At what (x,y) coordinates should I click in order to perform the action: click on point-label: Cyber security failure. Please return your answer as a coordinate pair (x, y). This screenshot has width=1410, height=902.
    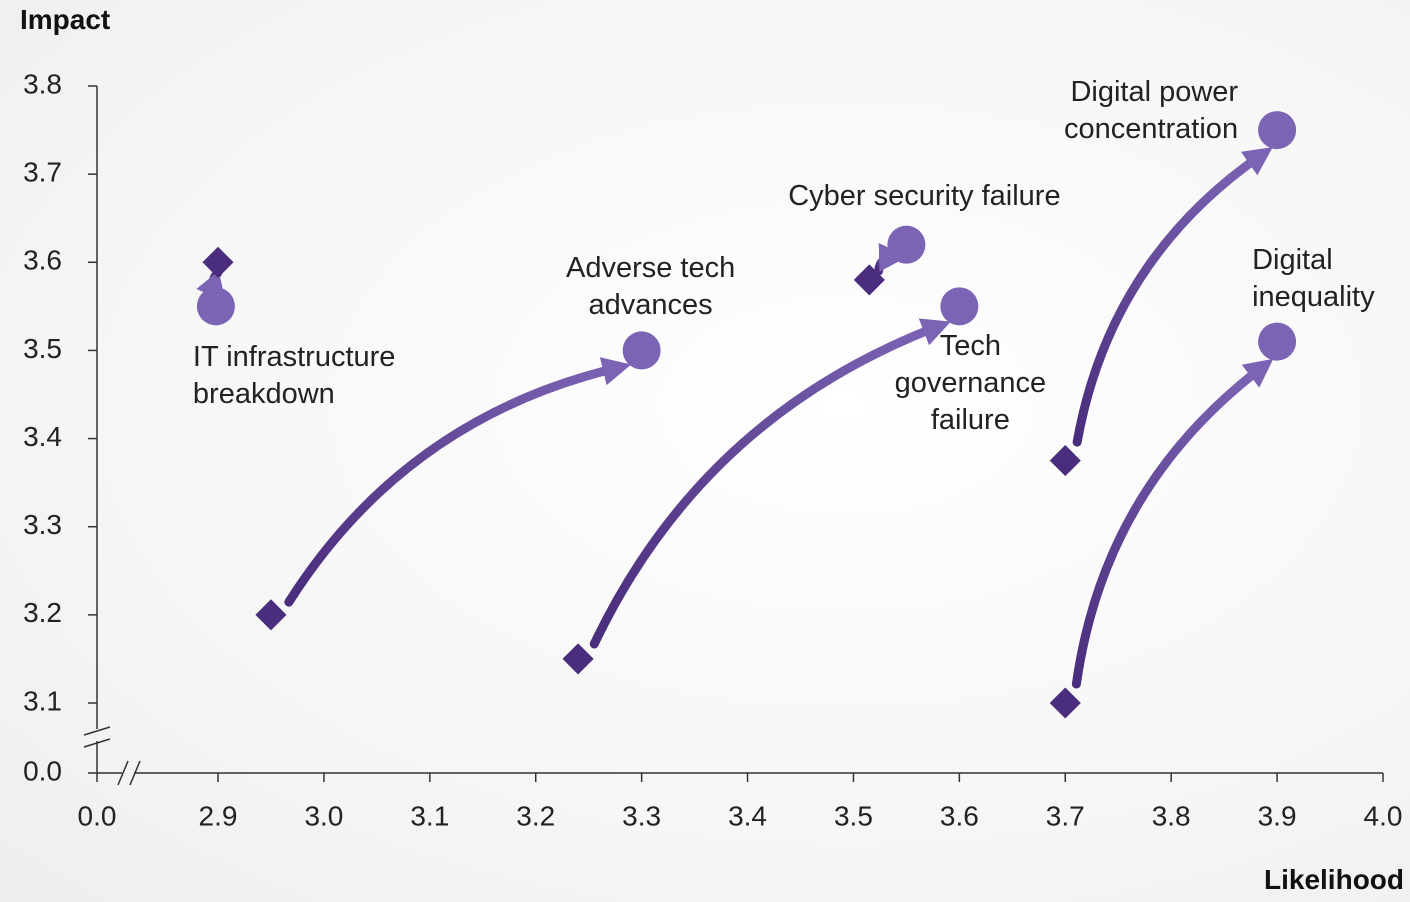
    Looking at the image, I should click on (924, 195).